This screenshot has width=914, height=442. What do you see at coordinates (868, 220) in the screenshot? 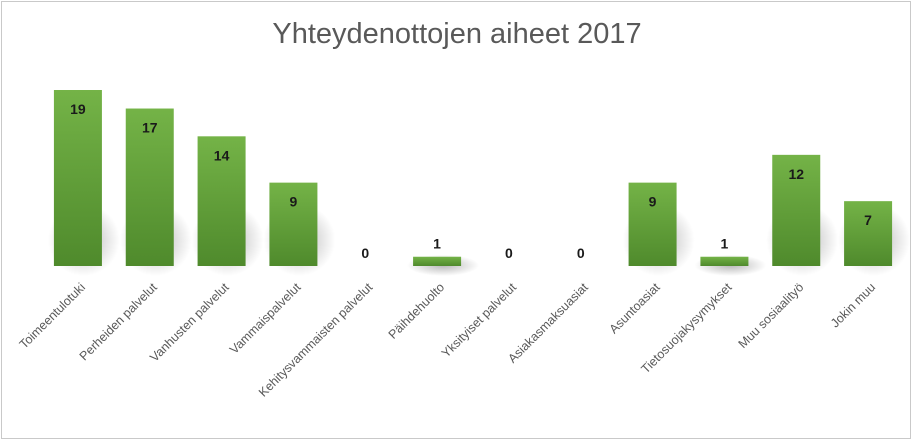
I see `bar-value-label: 7` at bounding box center [868, 220].